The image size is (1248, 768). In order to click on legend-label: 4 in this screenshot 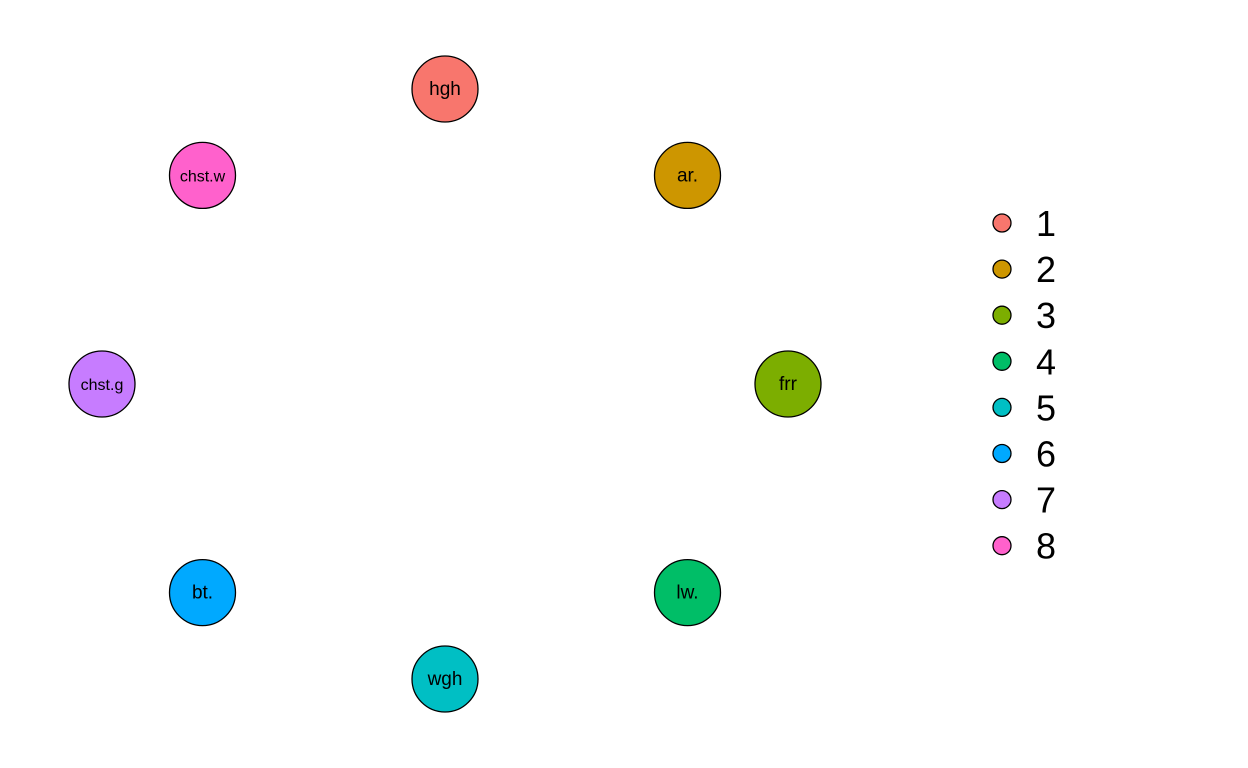, I will do `click(1046, 361)`.